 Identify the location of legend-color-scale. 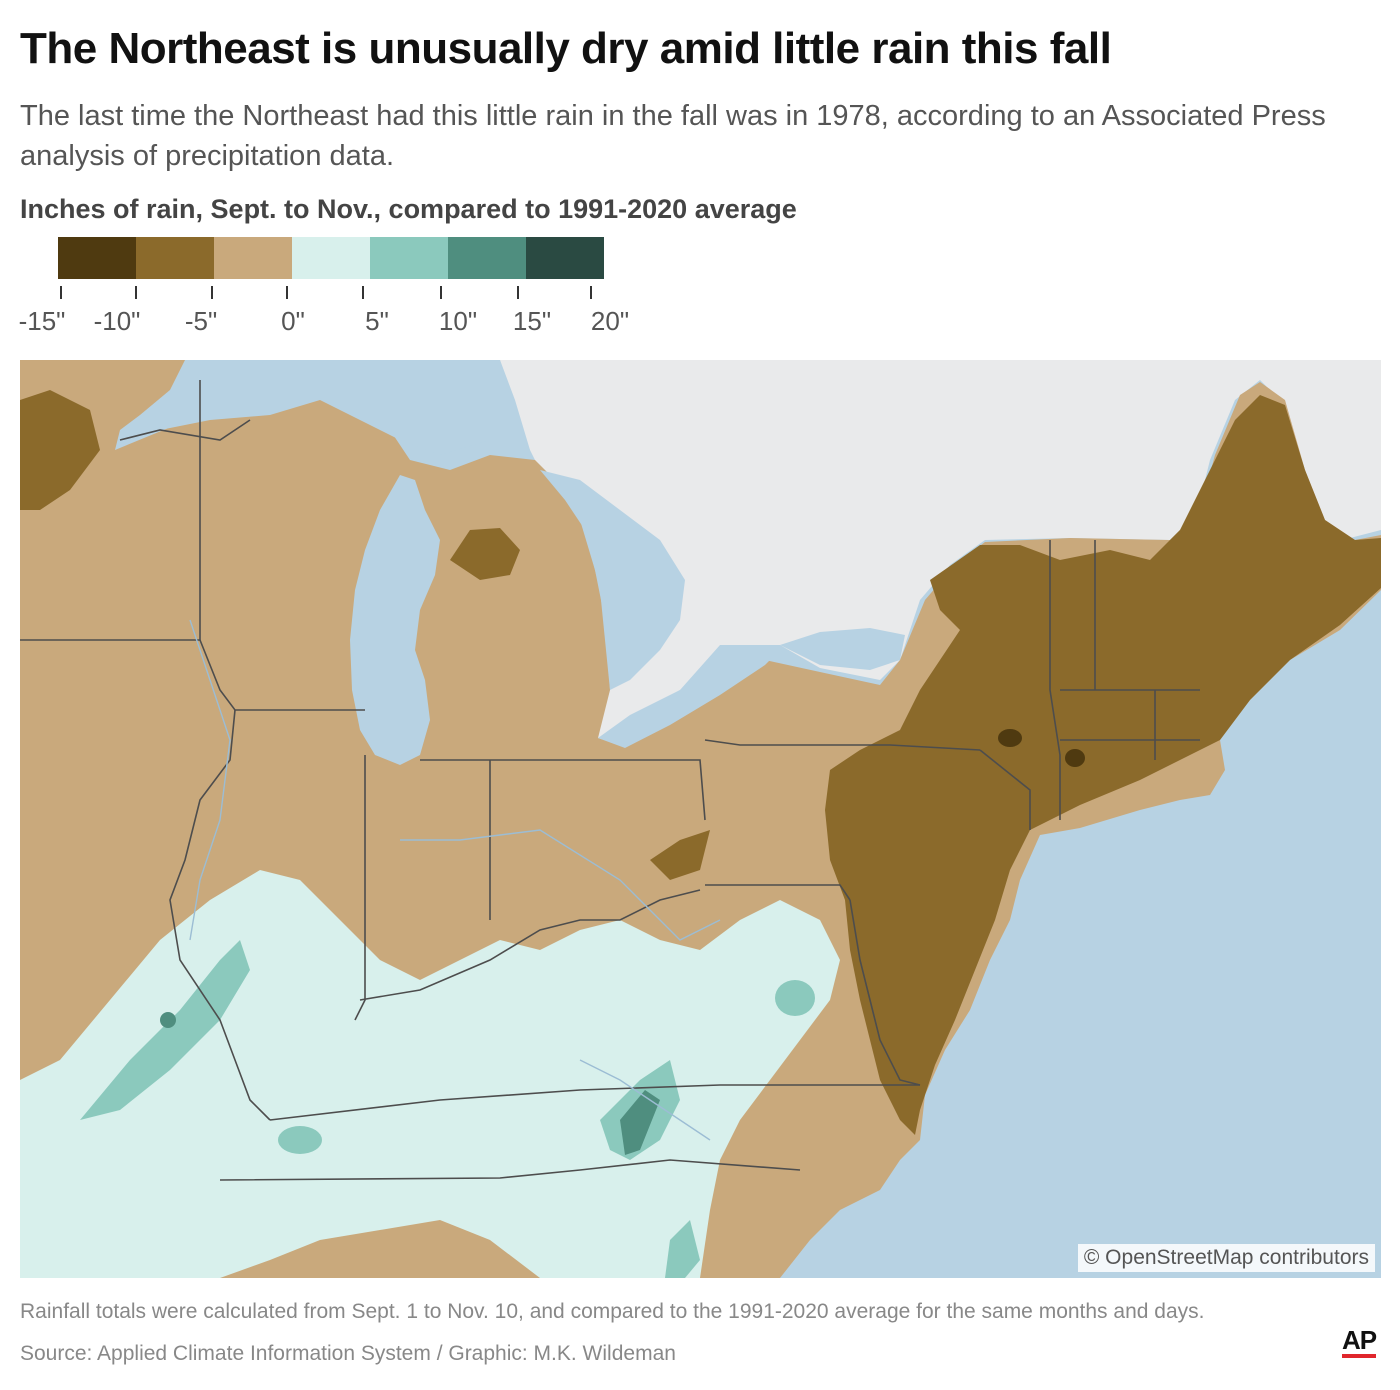
(331, 258).